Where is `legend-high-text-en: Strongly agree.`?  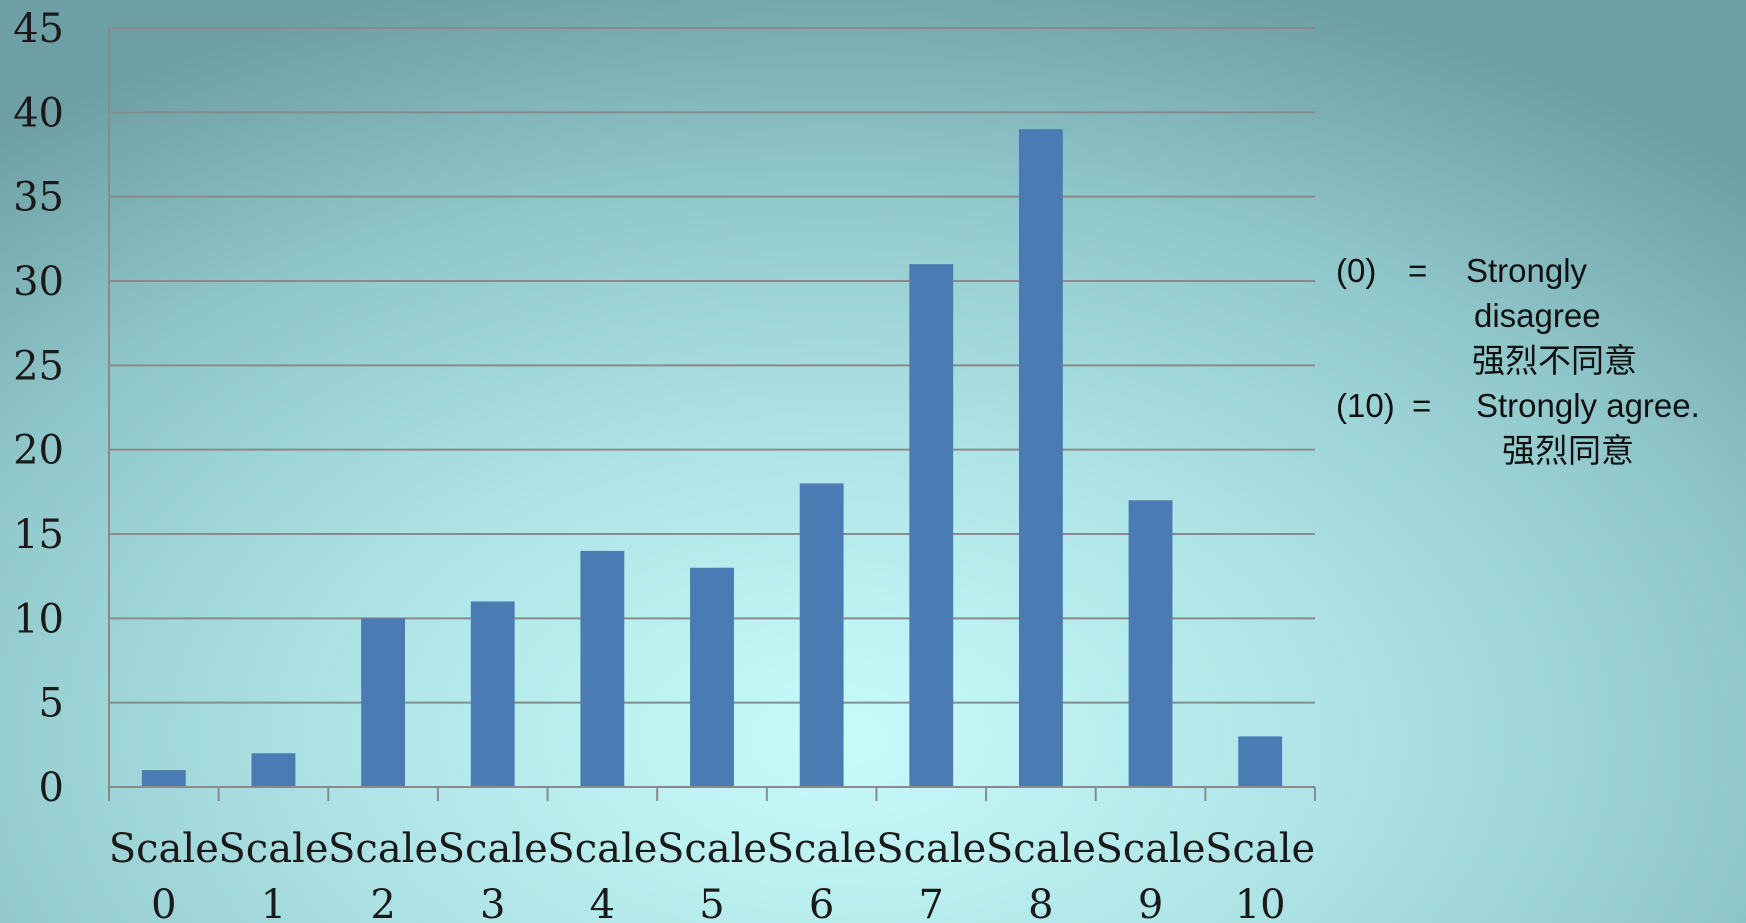 legend-high-text-en: Strongly agree. is located at coordinates (1588, 405).